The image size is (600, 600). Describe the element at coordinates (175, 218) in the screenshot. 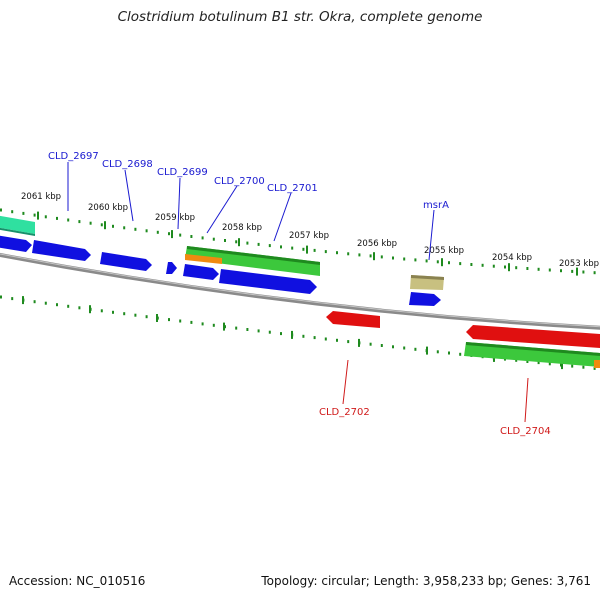

I see `scale-label: 2059 kbp` at that location.